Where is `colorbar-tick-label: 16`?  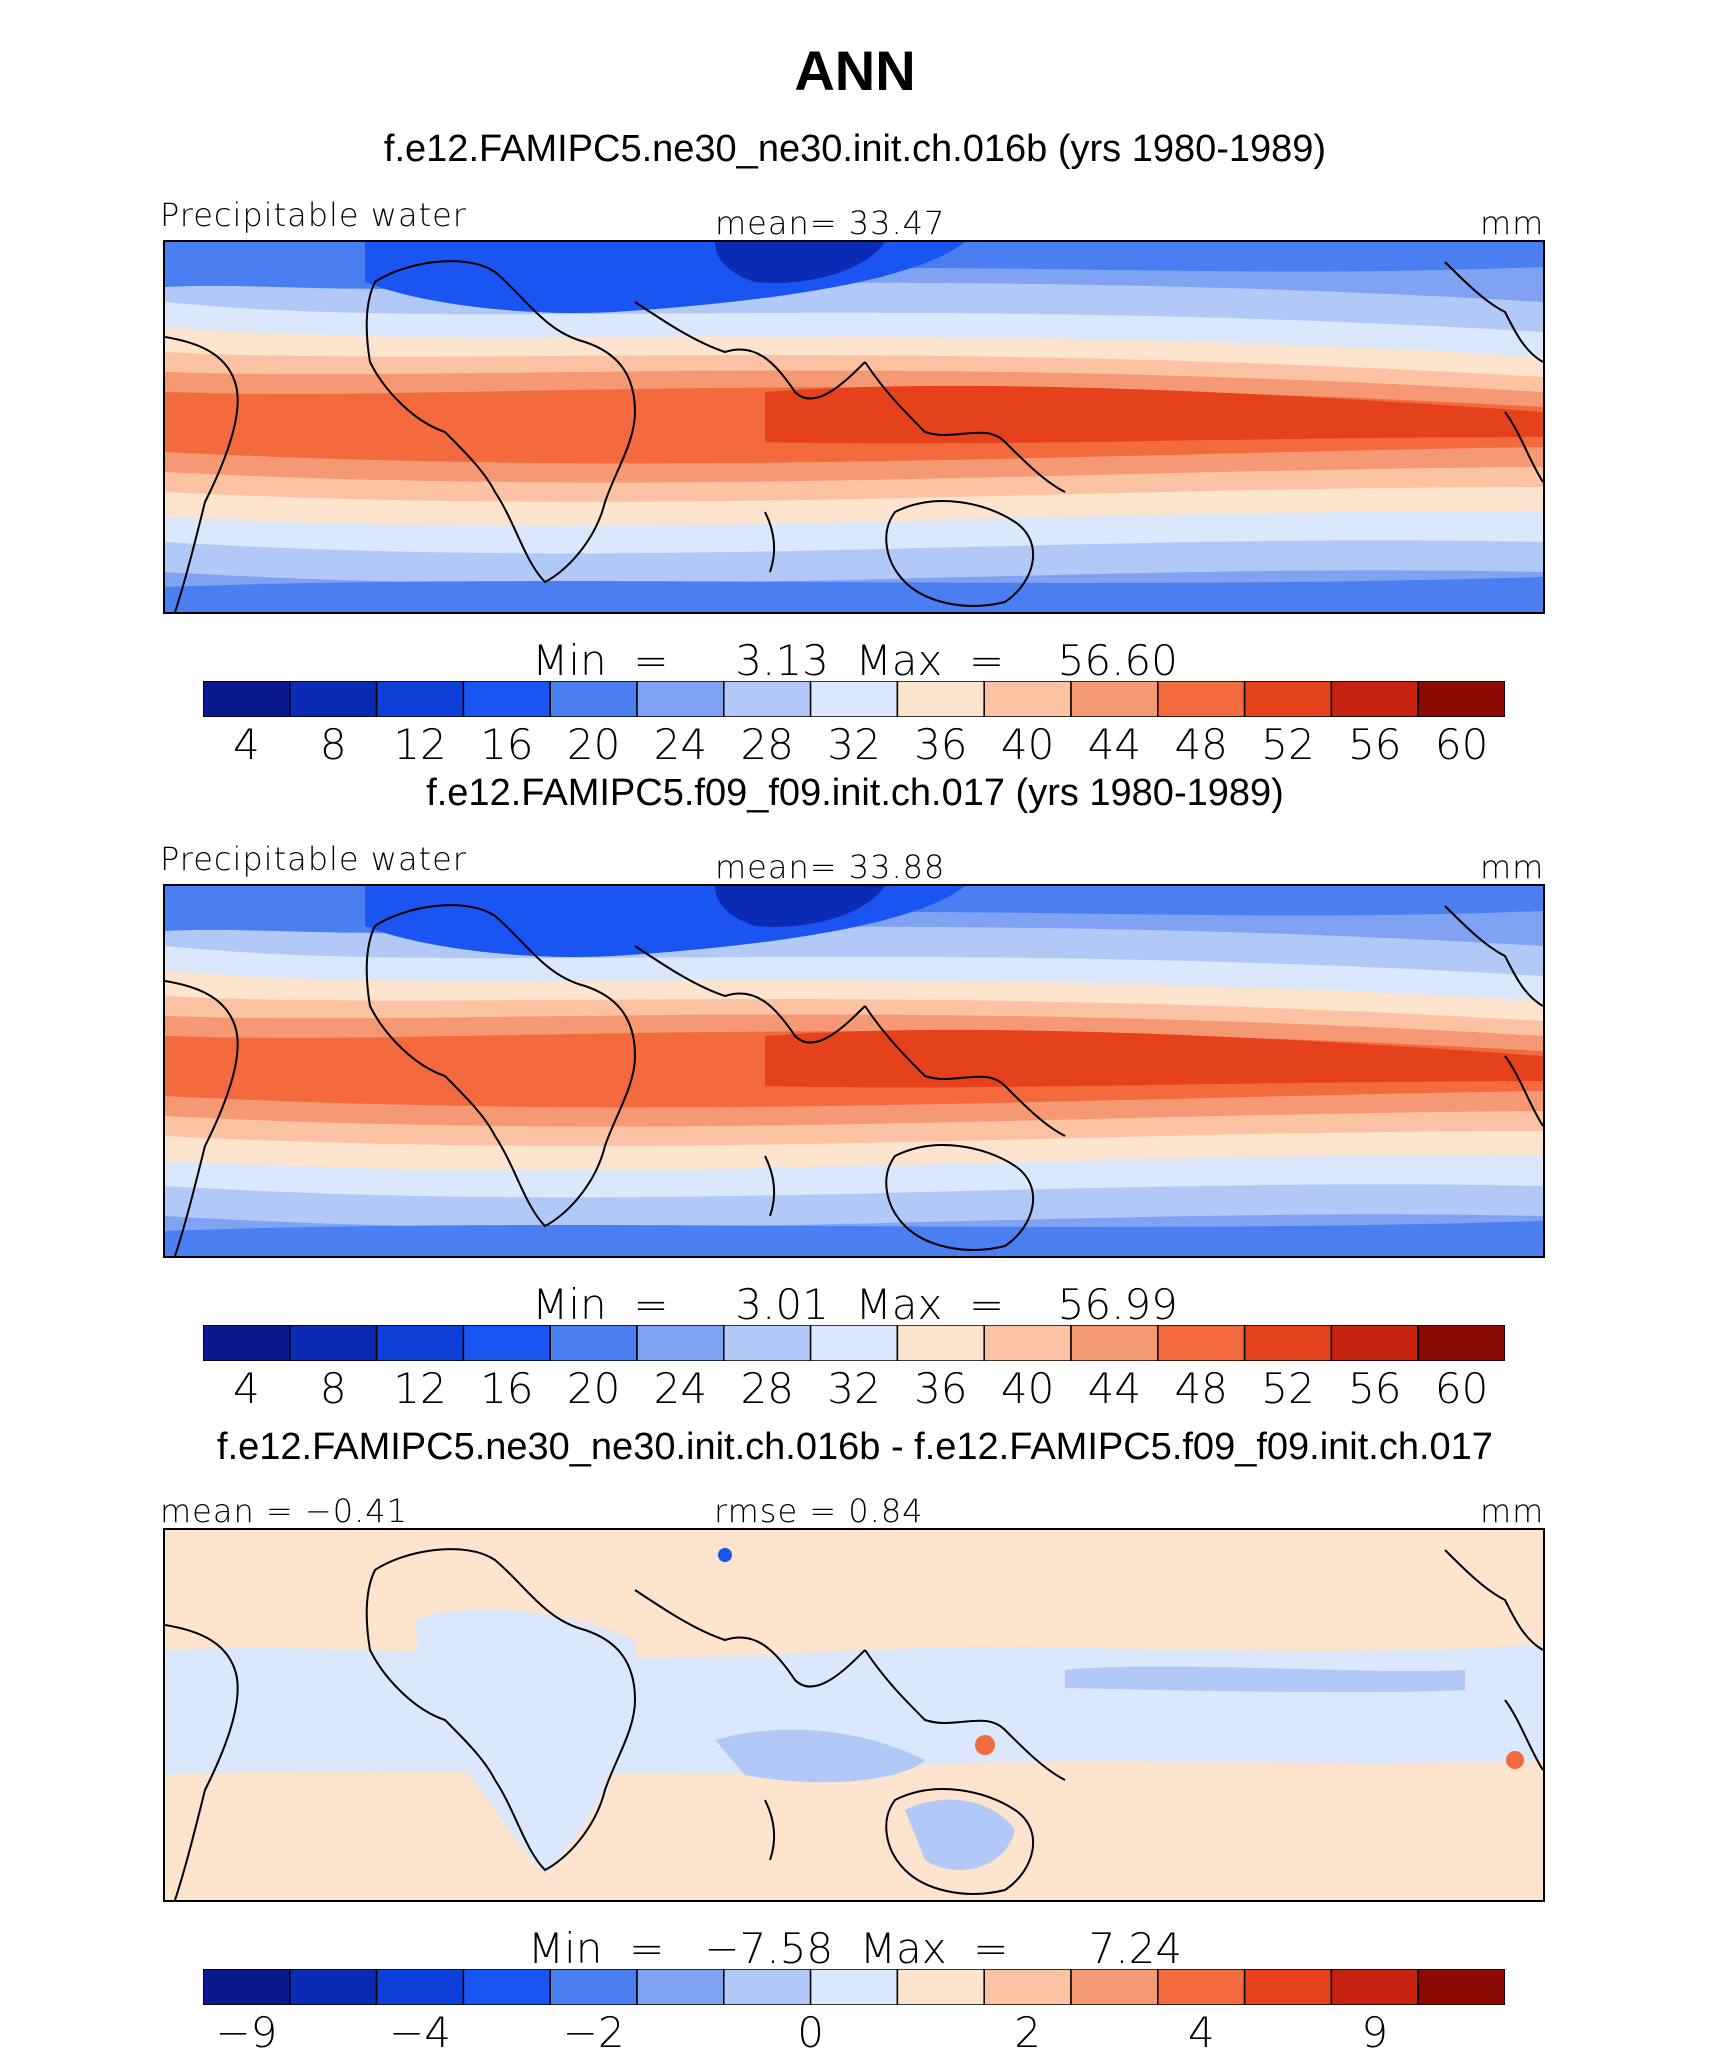
colorbar-tick-label: 16 is located at coordinates (507, 1388).